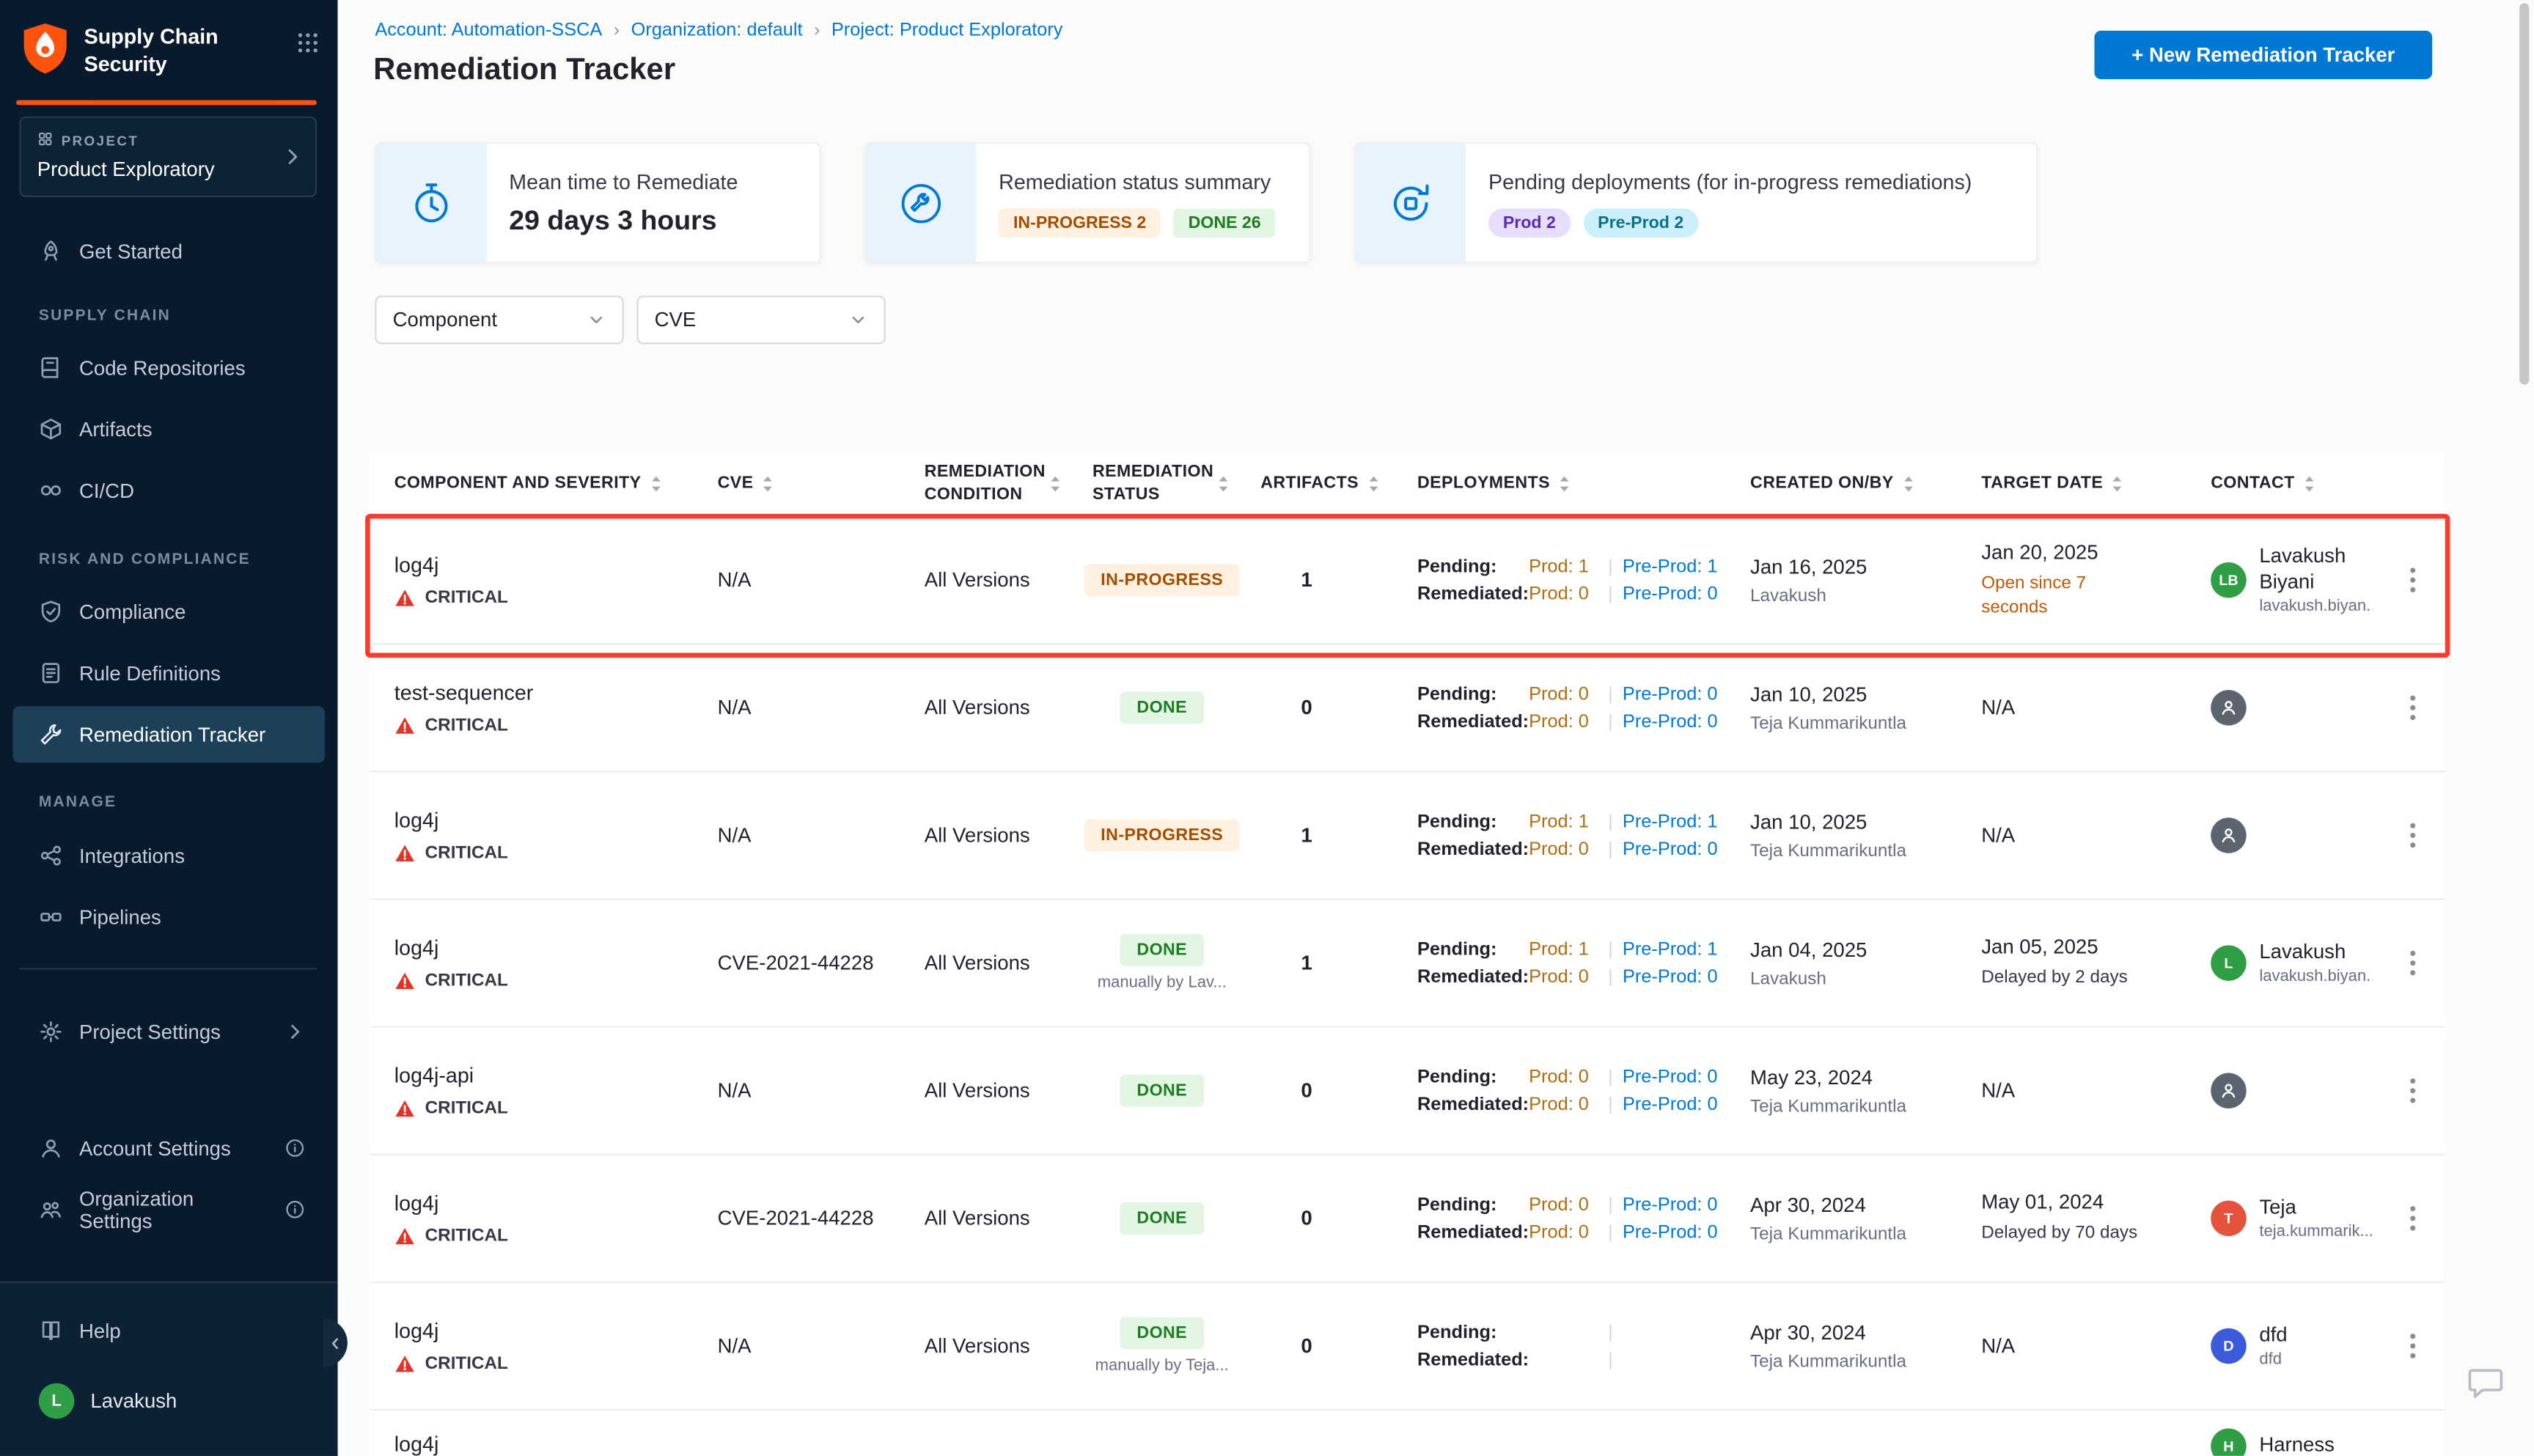 This screenshot has height=1456, width=2534. What do you see at coordinates (169, 367) in the screenshot?
I see `sidebar-item-code-repositories: Code Repositories` at bounding box center [169, 367].